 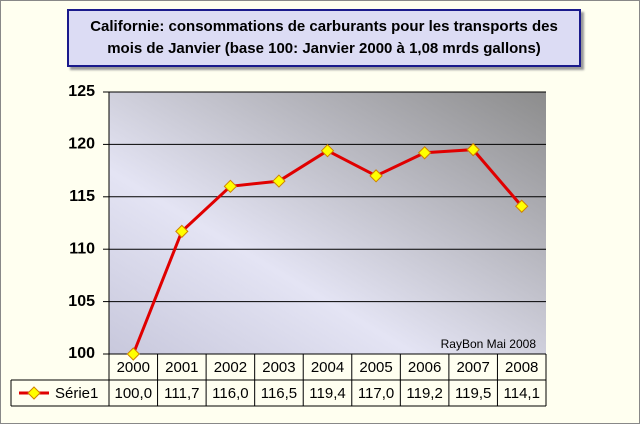 I want to click on table-value: 116,5, so click(x=279, y=393).